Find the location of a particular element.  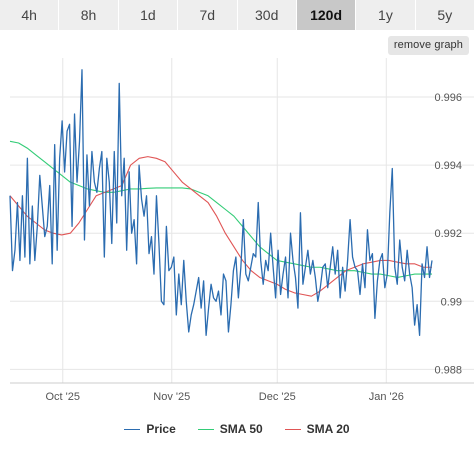

y-tick-label: 0.994 is located at coordinates (448, 166).